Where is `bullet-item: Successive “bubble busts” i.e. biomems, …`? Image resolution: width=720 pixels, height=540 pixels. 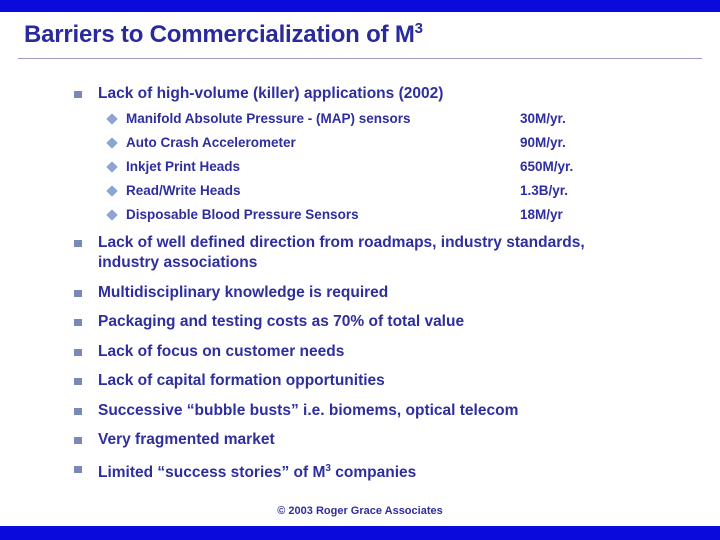 bullet-item: Successive “bubble busts” i.e. biomems, … is located at coordinates (308, 410).